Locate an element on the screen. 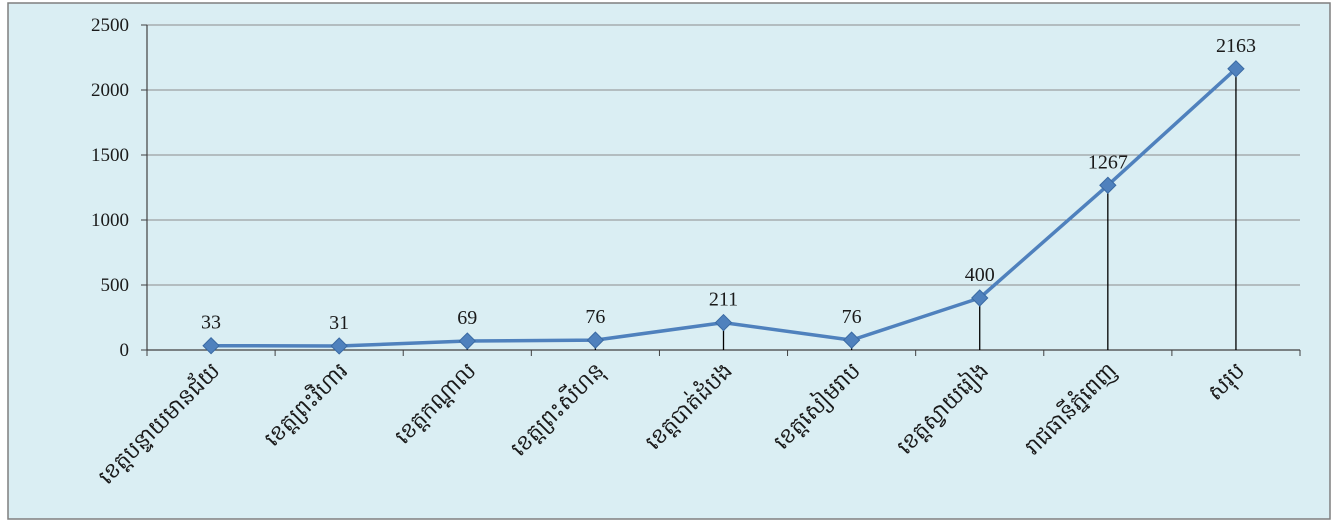 This screenshot has height=526, width=1338. data-label: 33 is located at coordinates (211, 323).